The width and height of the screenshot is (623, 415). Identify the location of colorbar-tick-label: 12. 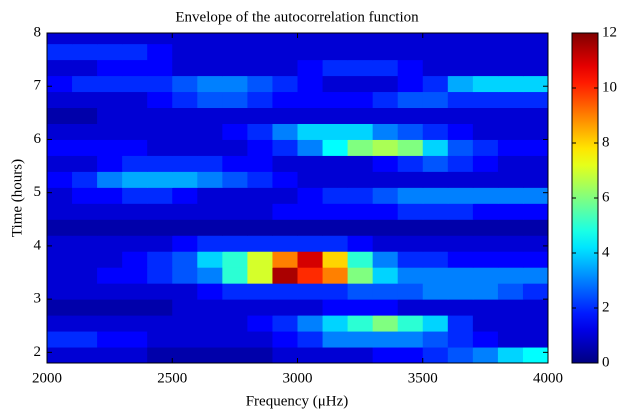
(609, 32).